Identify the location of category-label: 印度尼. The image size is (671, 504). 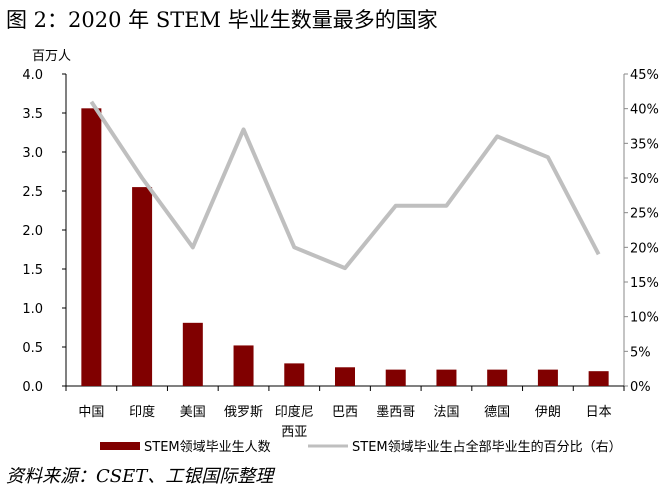
(294, 412).